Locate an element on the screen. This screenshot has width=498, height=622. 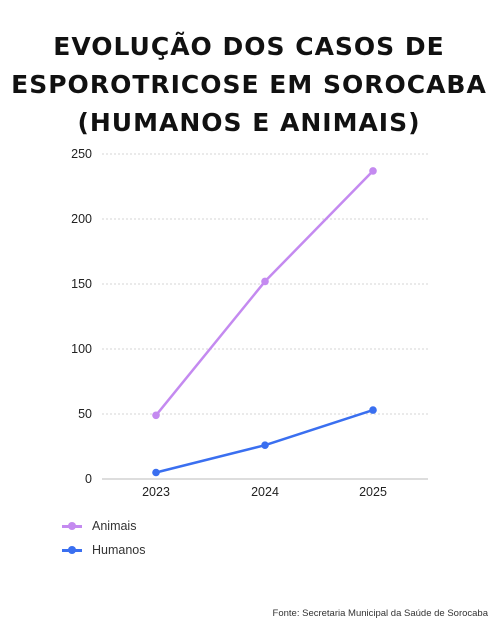
legend-item-humanos: Humanos is located at coordinates (104, 550).